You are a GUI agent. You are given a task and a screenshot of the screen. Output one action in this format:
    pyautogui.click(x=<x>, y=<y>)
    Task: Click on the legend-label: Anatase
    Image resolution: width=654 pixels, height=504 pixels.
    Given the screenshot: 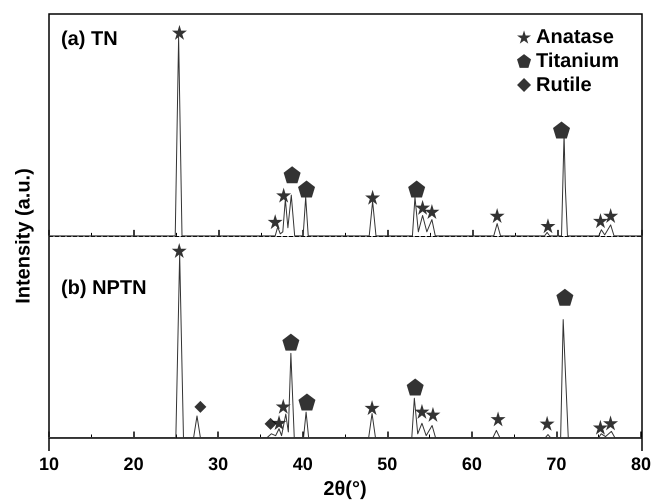 What is the action you would take?
    pyautogui.click(x=575, y=37)
    